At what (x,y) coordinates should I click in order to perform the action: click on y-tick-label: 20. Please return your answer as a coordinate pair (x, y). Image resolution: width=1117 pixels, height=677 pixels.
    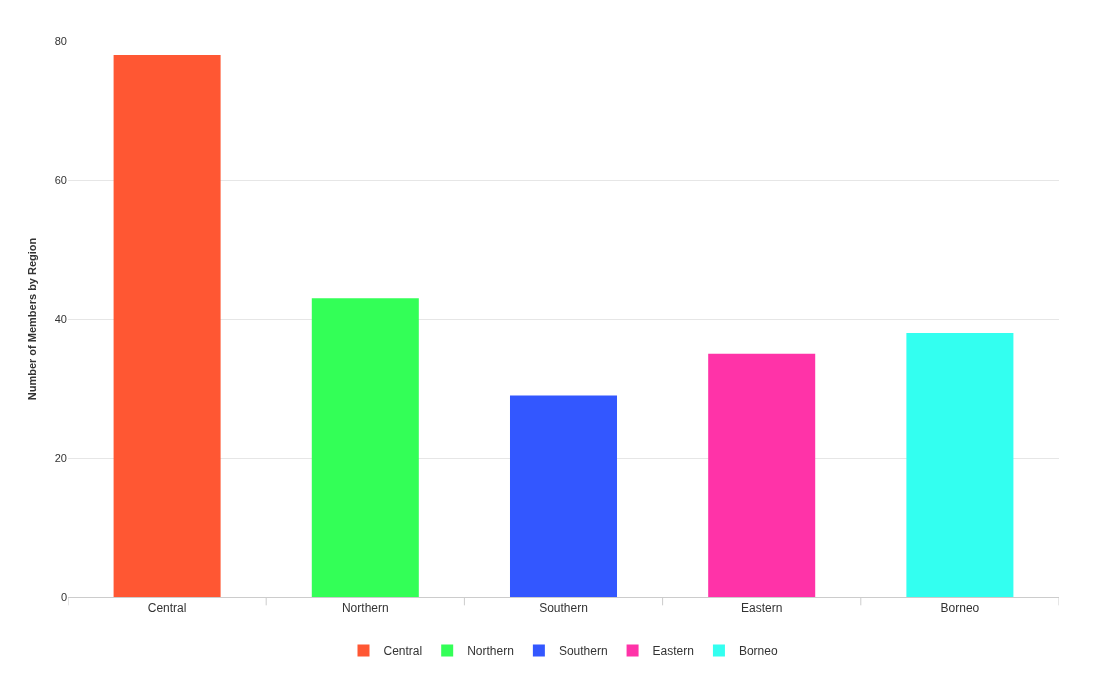
    Looking at the image, I should click on (60, 457).